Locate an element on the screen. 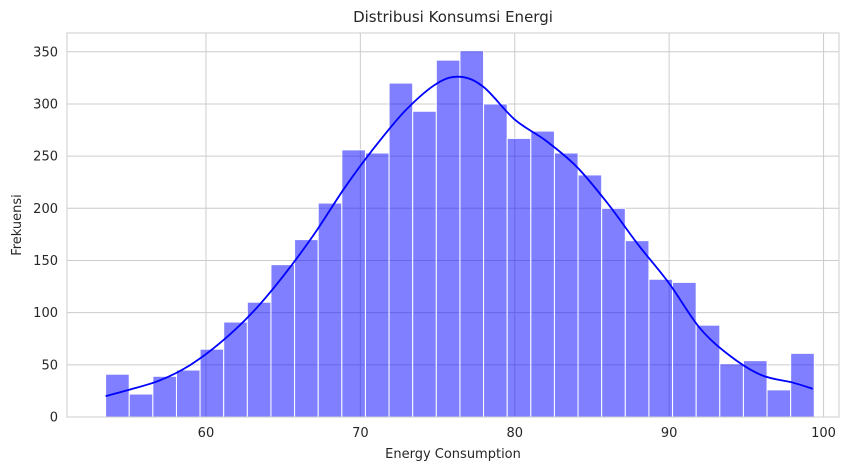  x-tick-label: 90 is located at coordinates (669, 433).